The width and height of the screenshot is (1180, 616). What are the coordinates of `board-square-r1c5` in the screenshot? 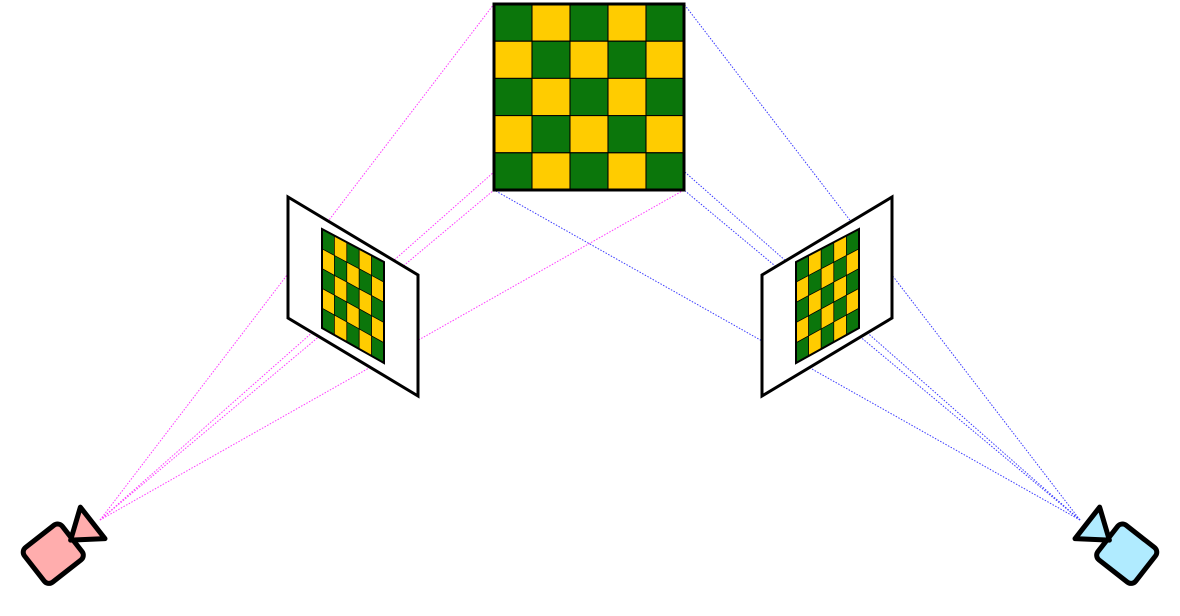 It's located at (665, 22).